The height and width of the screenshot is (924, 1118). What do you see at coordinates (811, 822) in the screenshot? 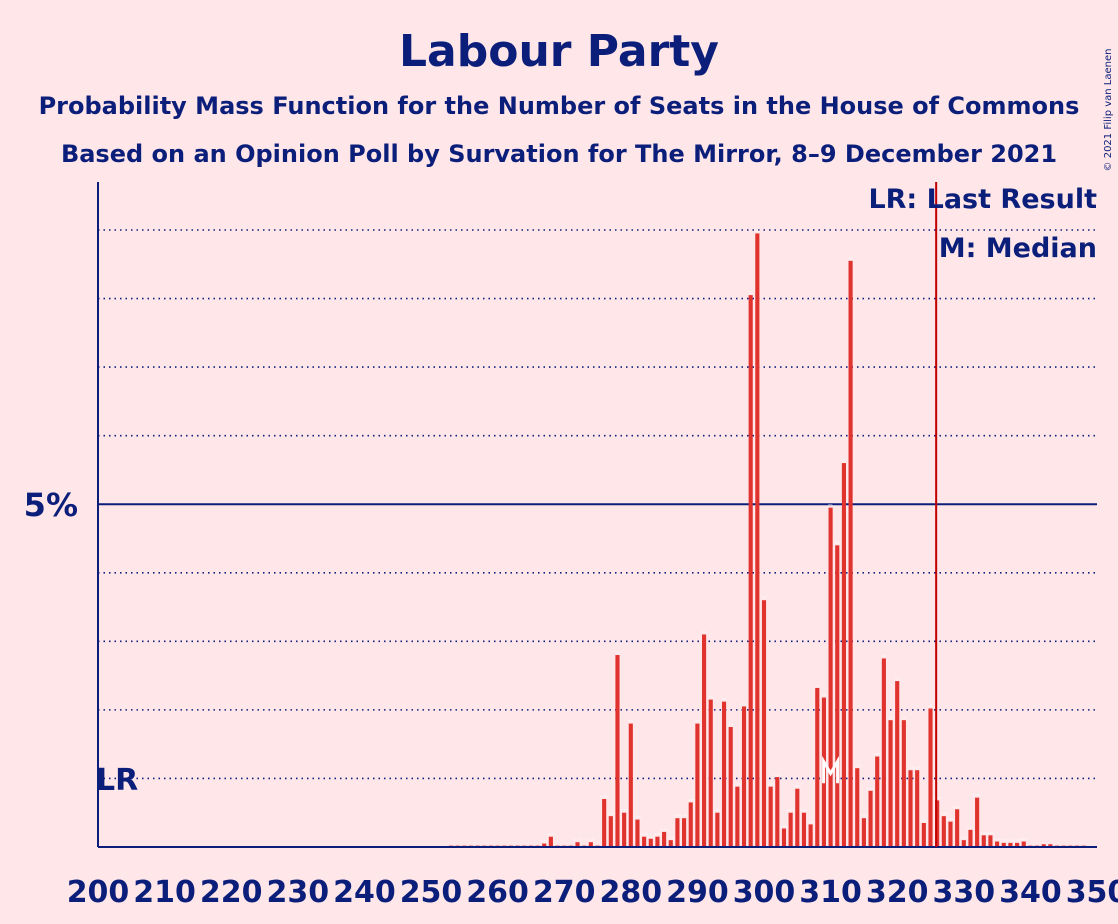
I see `data-label: 0.3%` at bounding box center [811, 822].